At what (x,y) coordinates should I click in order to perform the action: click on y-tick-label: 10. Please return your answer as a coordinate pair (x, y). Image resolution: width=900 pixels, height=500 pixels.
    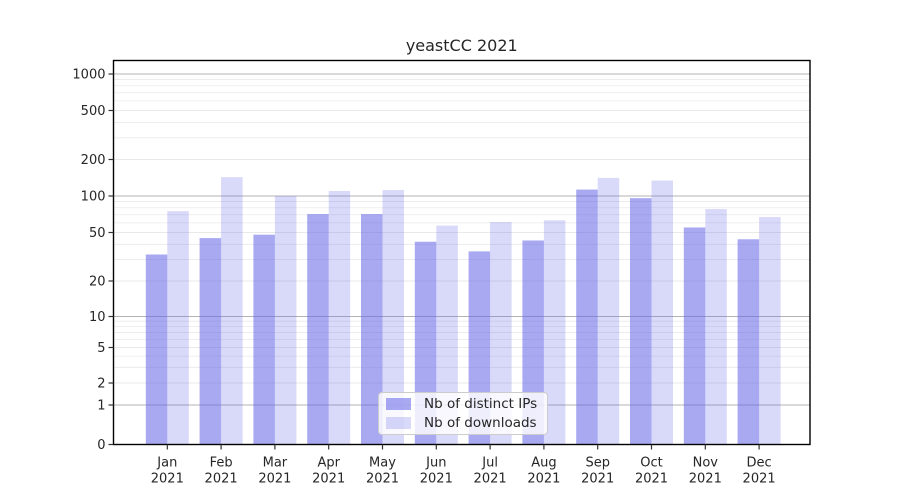
    Looking at the image, I should click on (97, 317).